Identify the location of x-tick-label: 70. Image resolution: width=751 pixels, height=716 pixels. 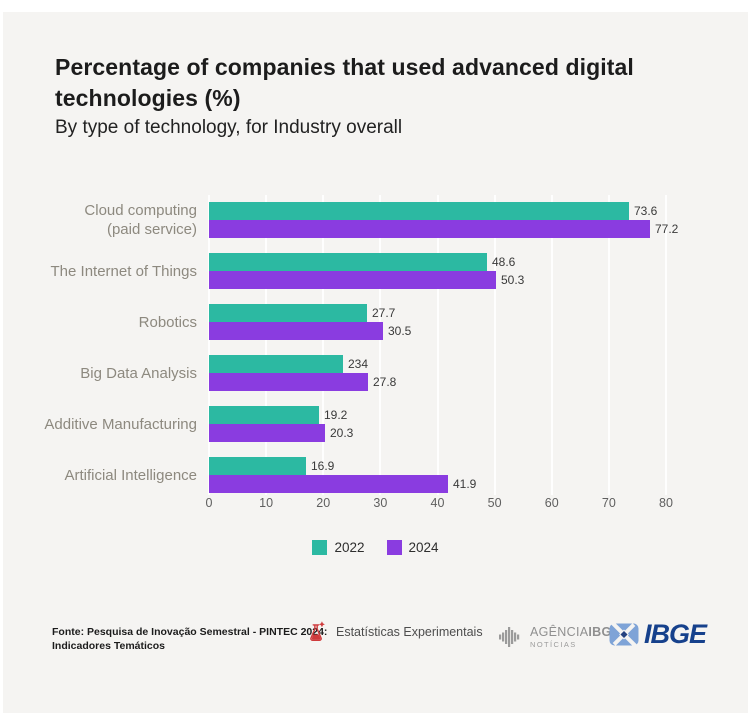
(608, 503).